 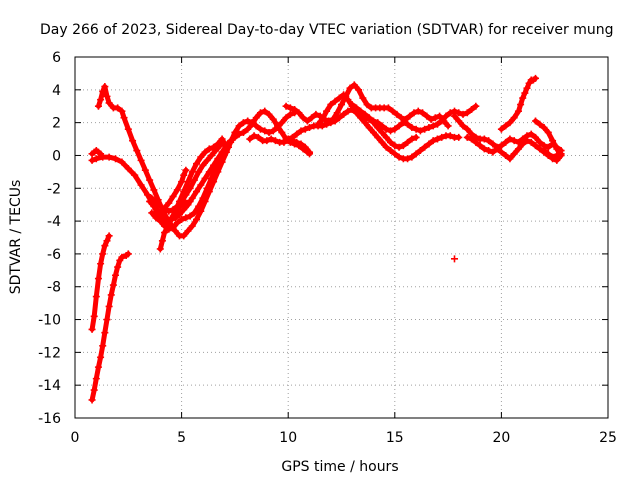 What do you see at coordinates (75, 438) in the screenshot?
I see `x-tick-label: 0` at bounding box center [75, 438].